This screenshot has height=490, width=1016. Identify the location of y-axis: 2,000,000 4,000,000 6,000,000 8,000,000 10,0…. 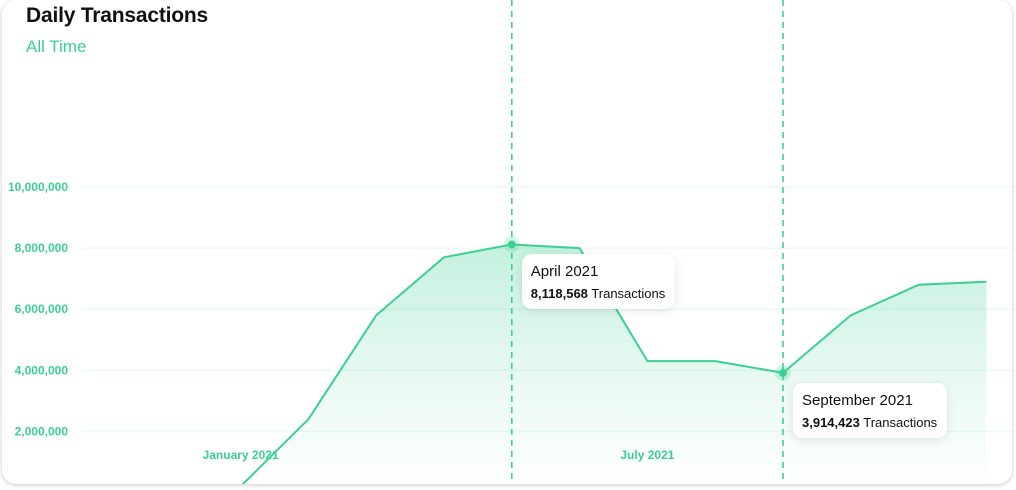
(38, 309).